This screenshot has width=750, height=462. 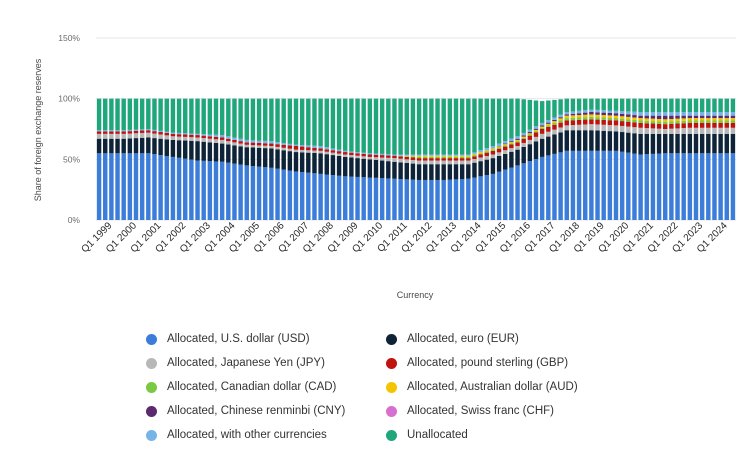 What do you see at coordinates (38, 129) in the screenshot?
I see `y-axis-title: Share of foreign exchange reserves` at bounding box center [38, 129].